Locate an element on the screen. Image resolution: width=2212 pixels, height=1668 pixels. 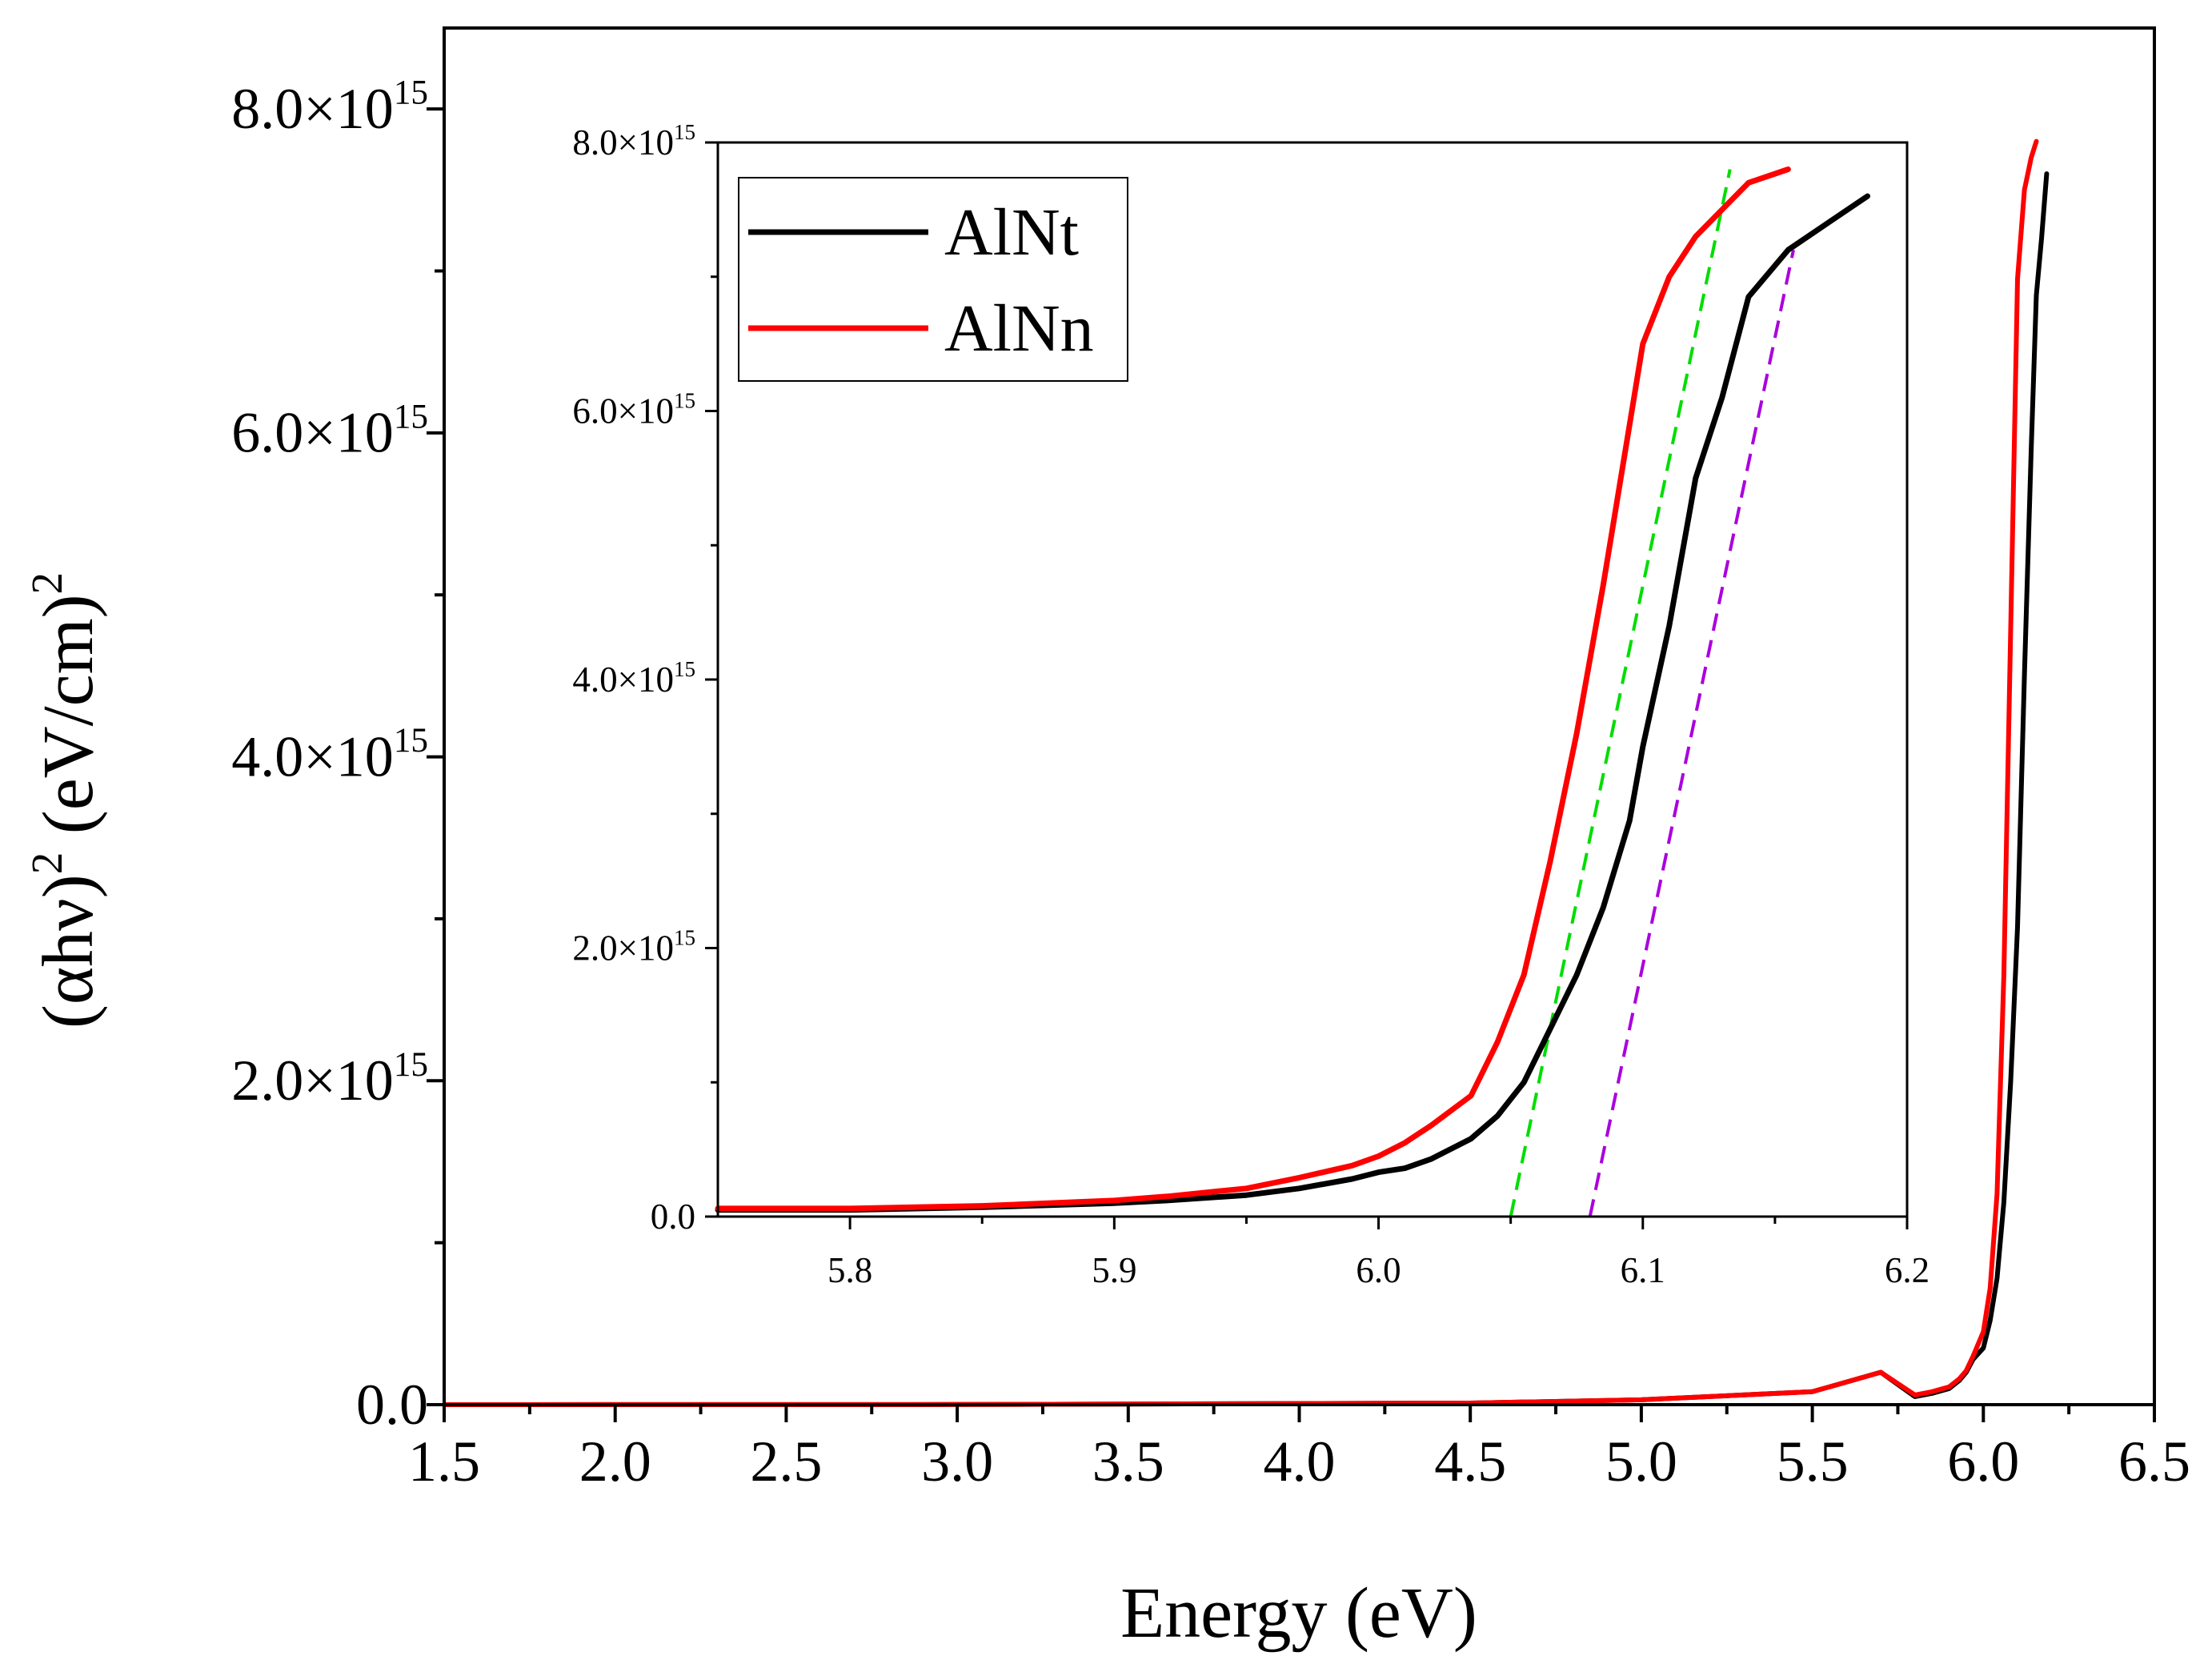
y-label-unit: (eV/cm) is located at coordinates (68, 723).